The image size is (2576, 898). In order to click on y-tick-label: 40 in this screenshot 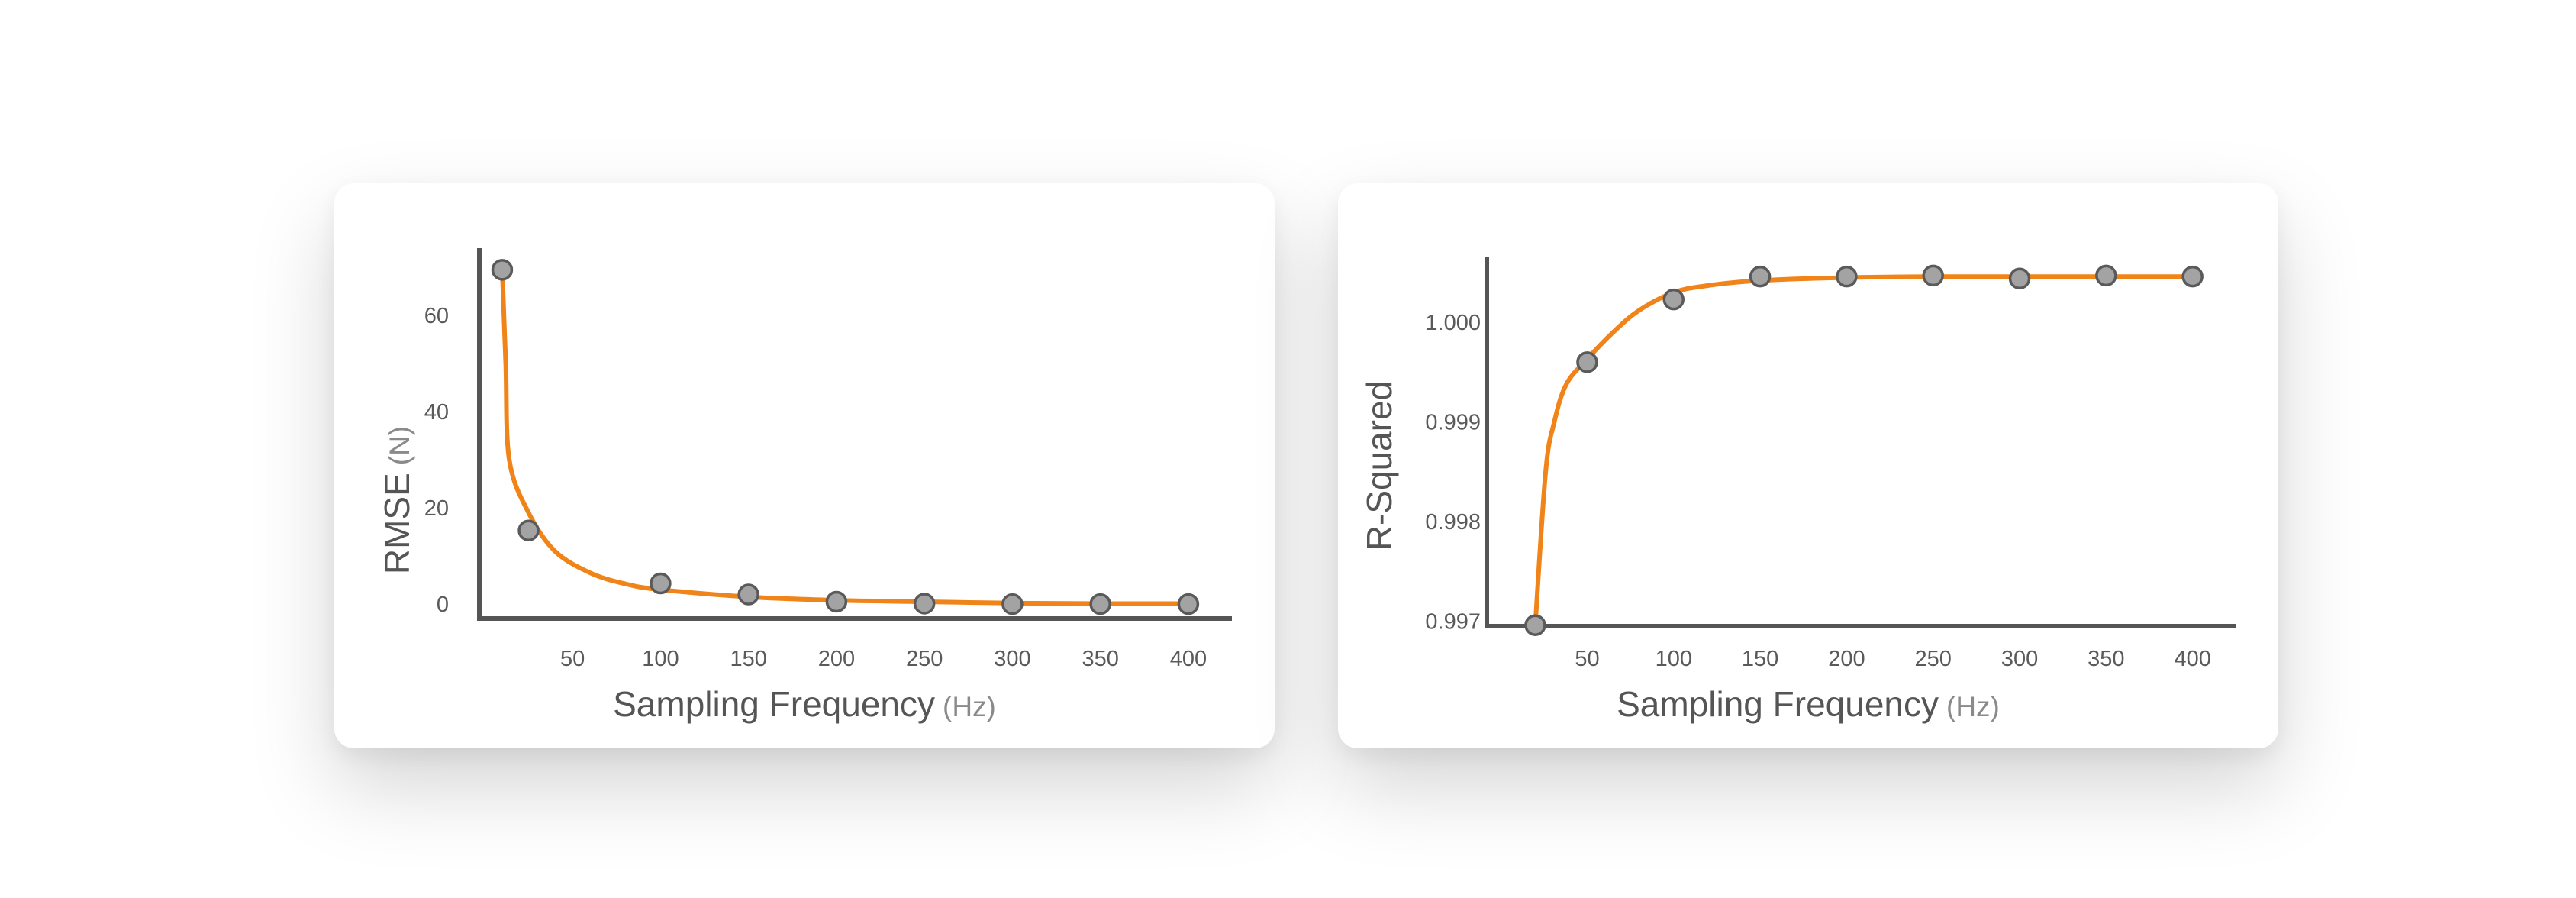, I will do `click(437, 412)`.